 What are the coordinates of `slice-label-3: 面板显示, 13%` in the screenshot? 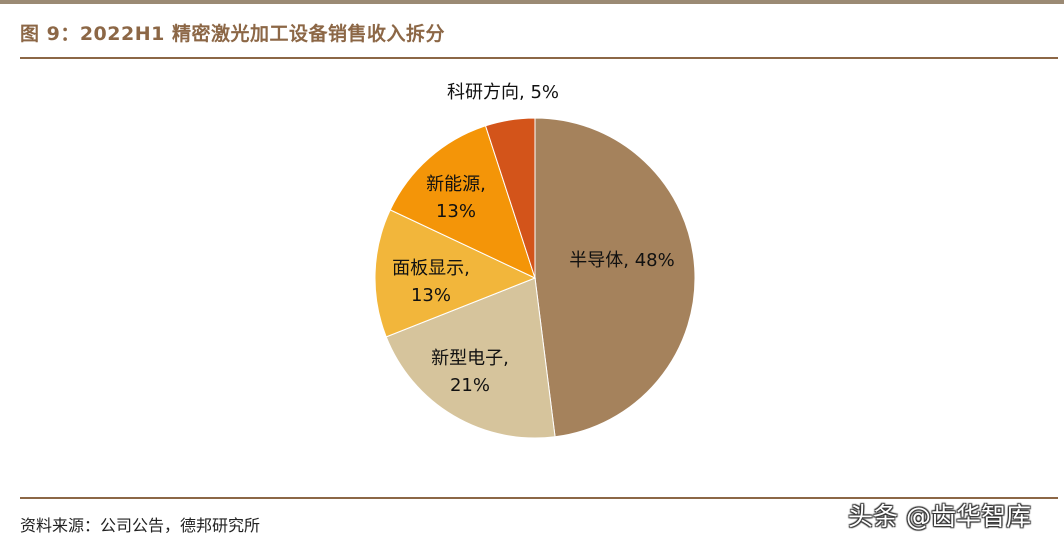 It's located at (431, 282).